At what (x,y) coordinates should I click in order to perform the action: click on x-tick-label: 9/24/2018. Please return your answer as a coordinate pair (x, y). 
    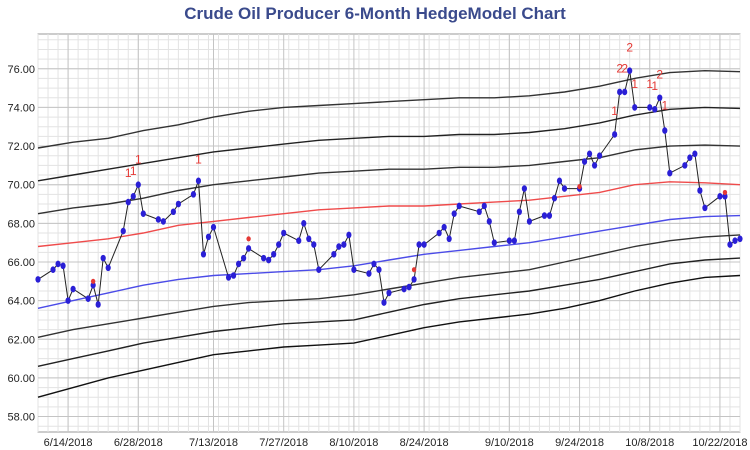
    Looking at the image, I should click on (579, 443).